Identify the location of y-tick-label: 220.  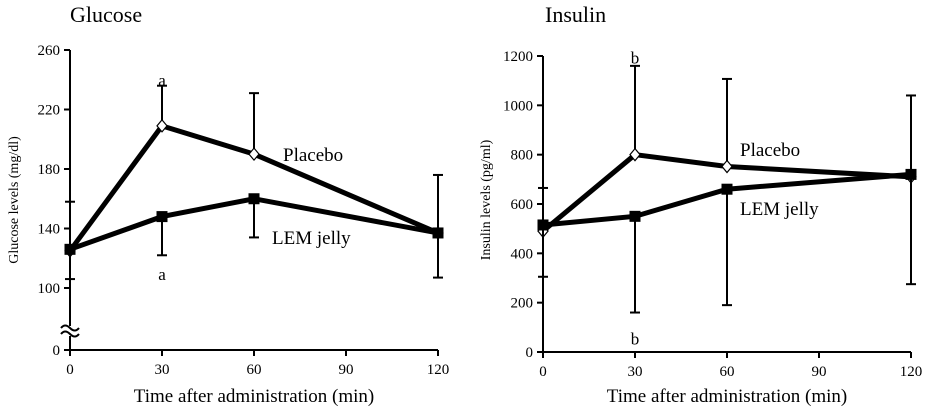
(49, 111).